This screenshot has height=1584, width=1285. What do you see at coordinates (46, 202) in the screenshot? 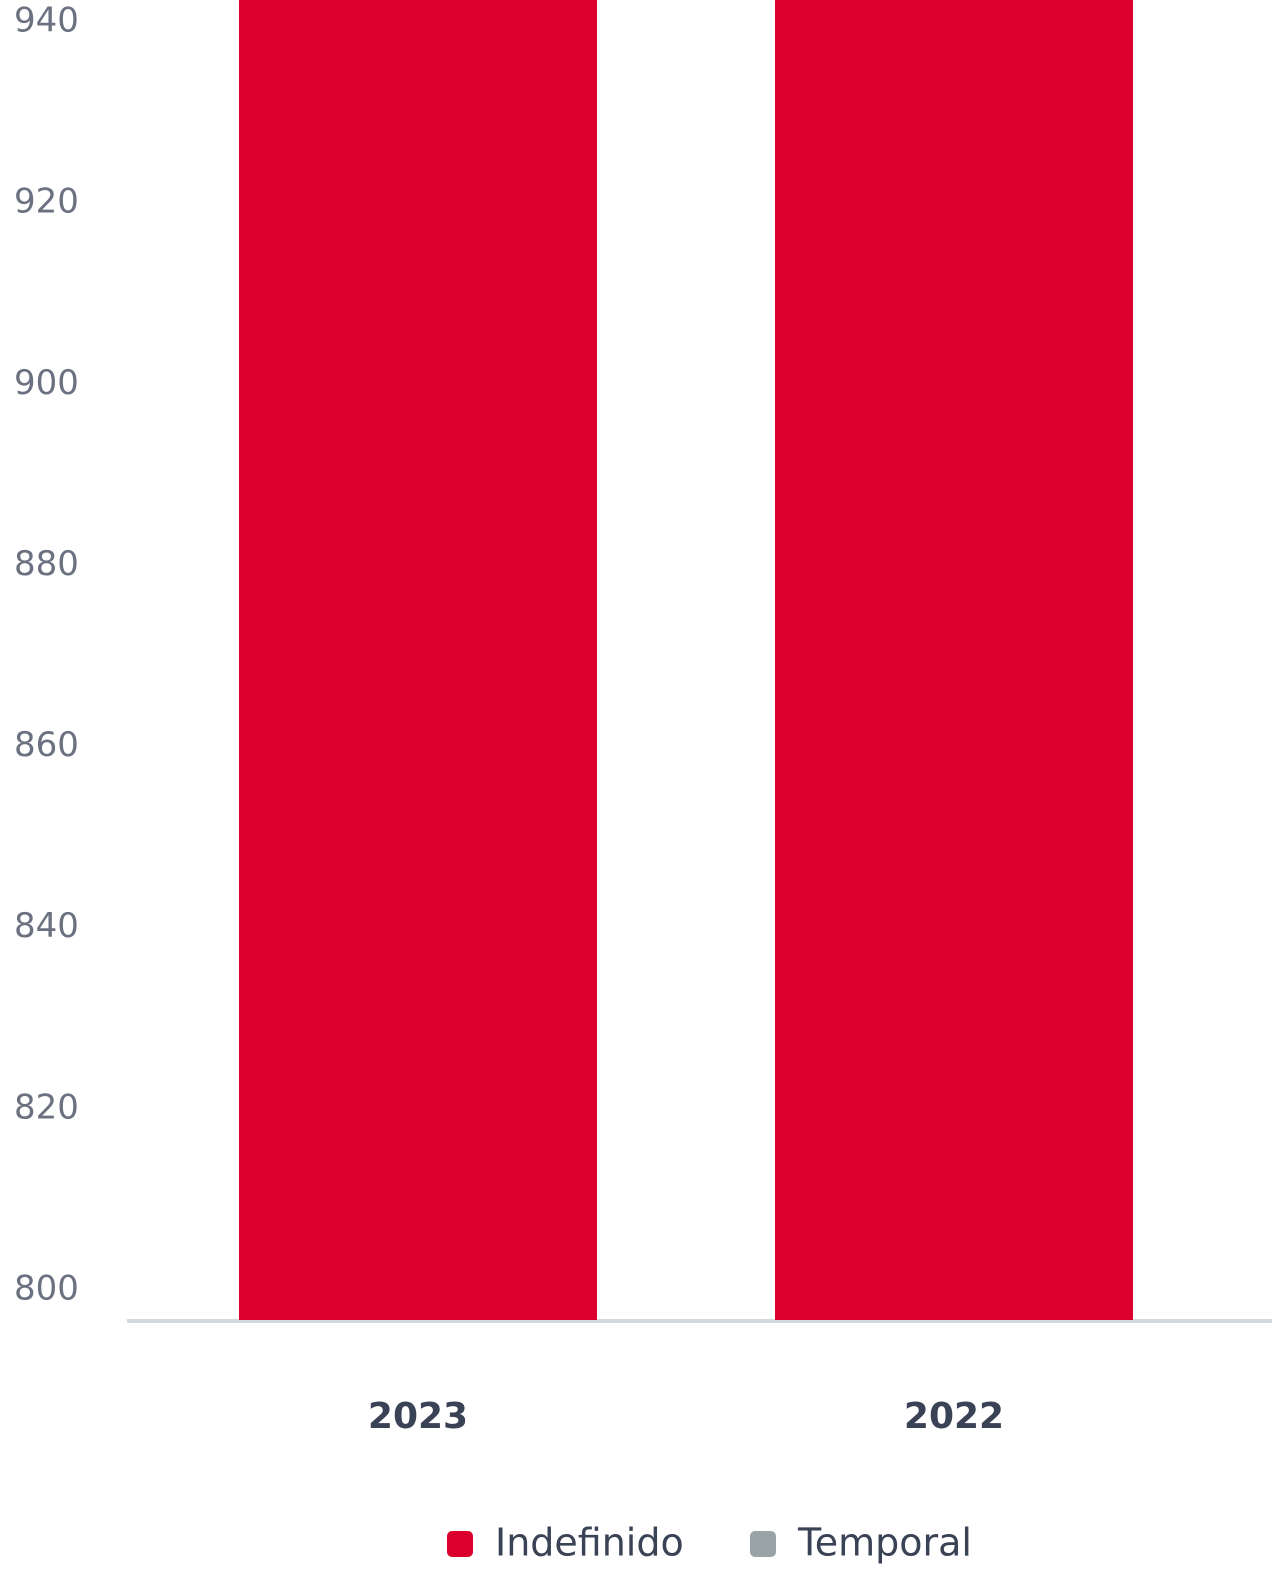
I see `y-tick-label: 920` at bounding box center [46, 202].